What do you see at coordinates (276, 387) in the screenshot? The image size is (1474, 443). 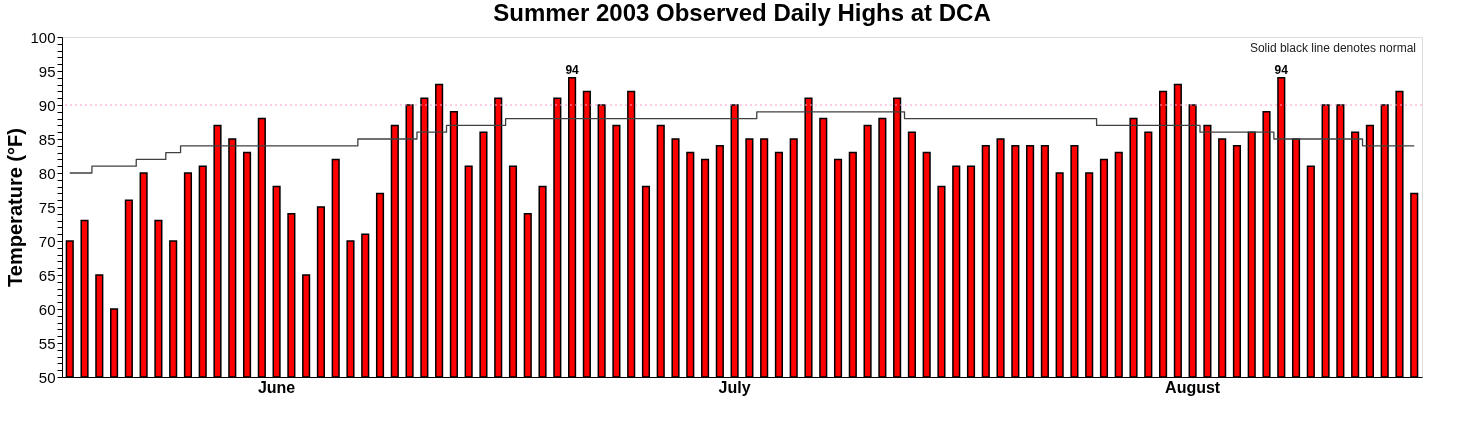 I see `x-tick-label: June` at bounding box center [276, 387].